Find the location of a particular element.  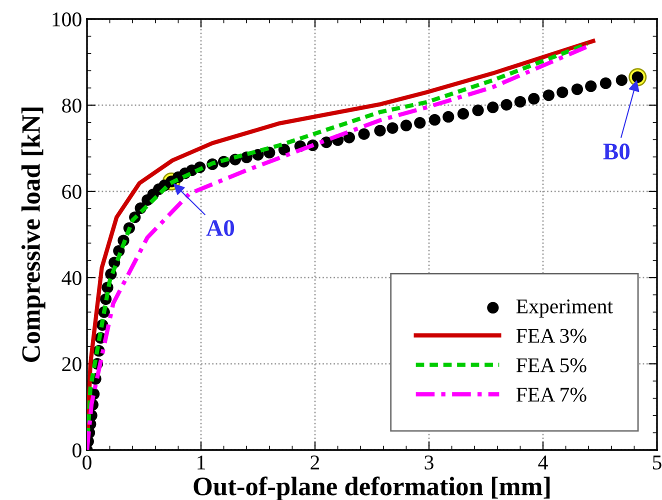

x-tick-label: 3 is located at coordinates (429, 463).